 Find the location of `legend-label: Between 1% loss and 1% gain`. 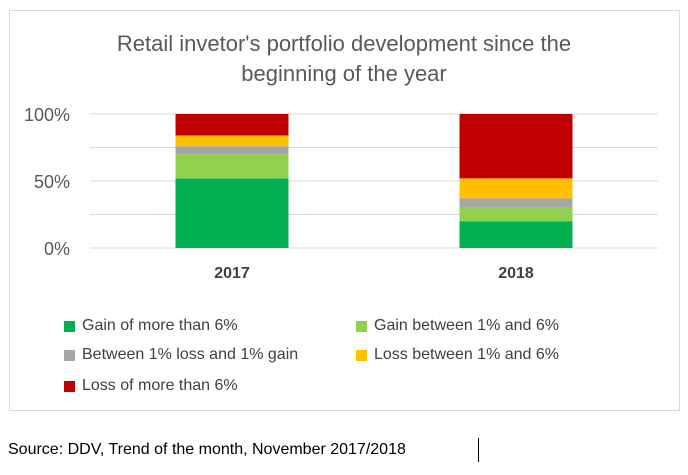

legend-label: Between 1% loss and 1% gain is located at coordinates (190, 354).